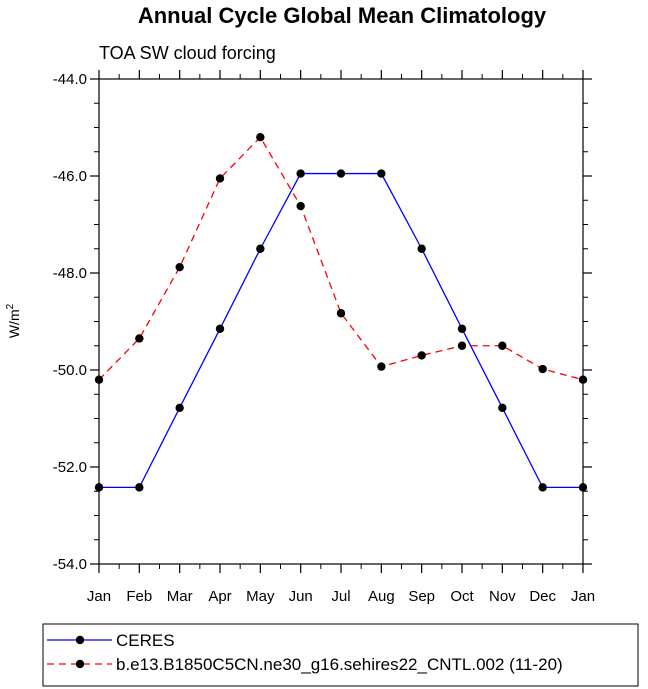 The image size is (648, 689). Describe the element at coordinates (180, 596) in the screenshot. I see `x-tick-label: Mar` at that location.